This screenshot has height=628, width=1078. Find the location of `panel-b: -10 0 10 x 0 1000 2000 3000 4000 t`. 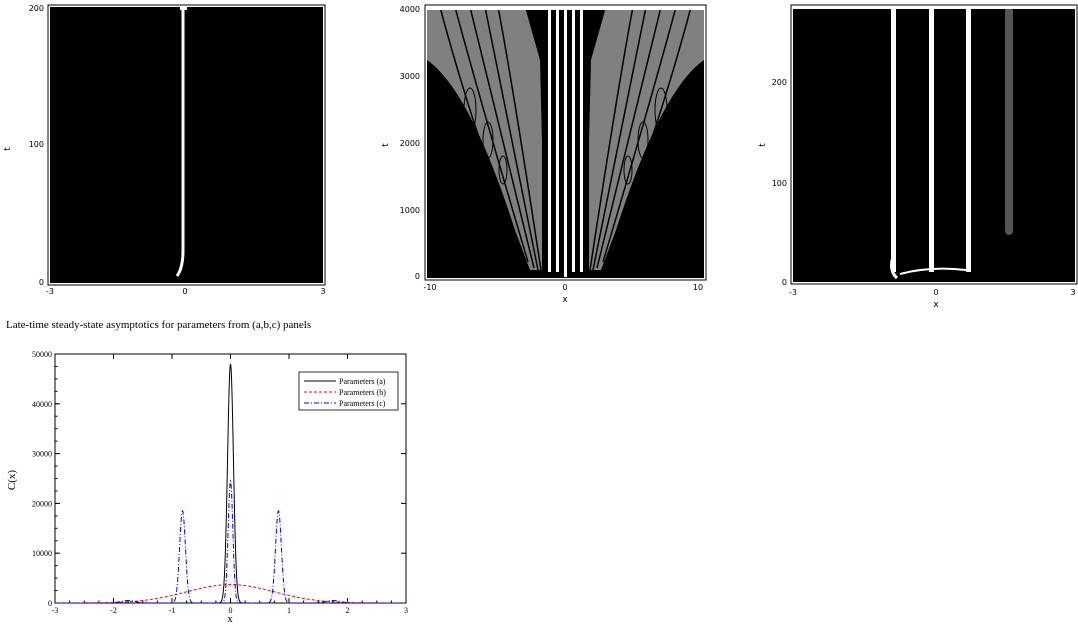

panel-b: -10 0 10 x 0 1000 2000 3000 4000 t is located at coordinates (544, 154).